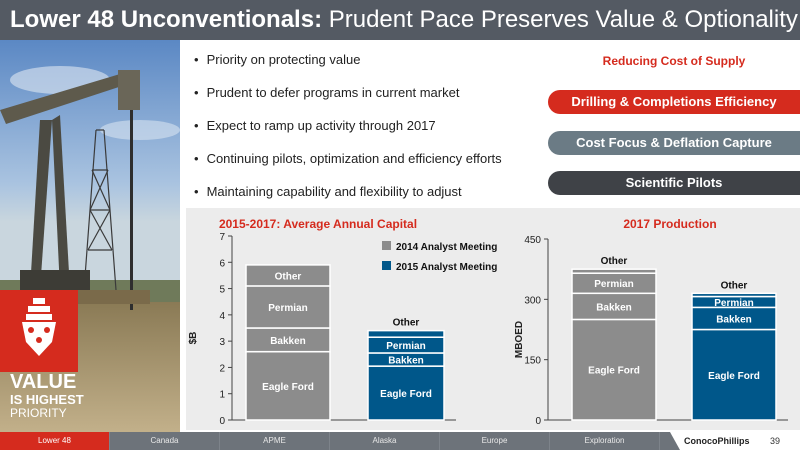 This screenshot has width=800, height=450. I want to click on legend-entry: 2014 Analyst Meeting, so click(446, 247).